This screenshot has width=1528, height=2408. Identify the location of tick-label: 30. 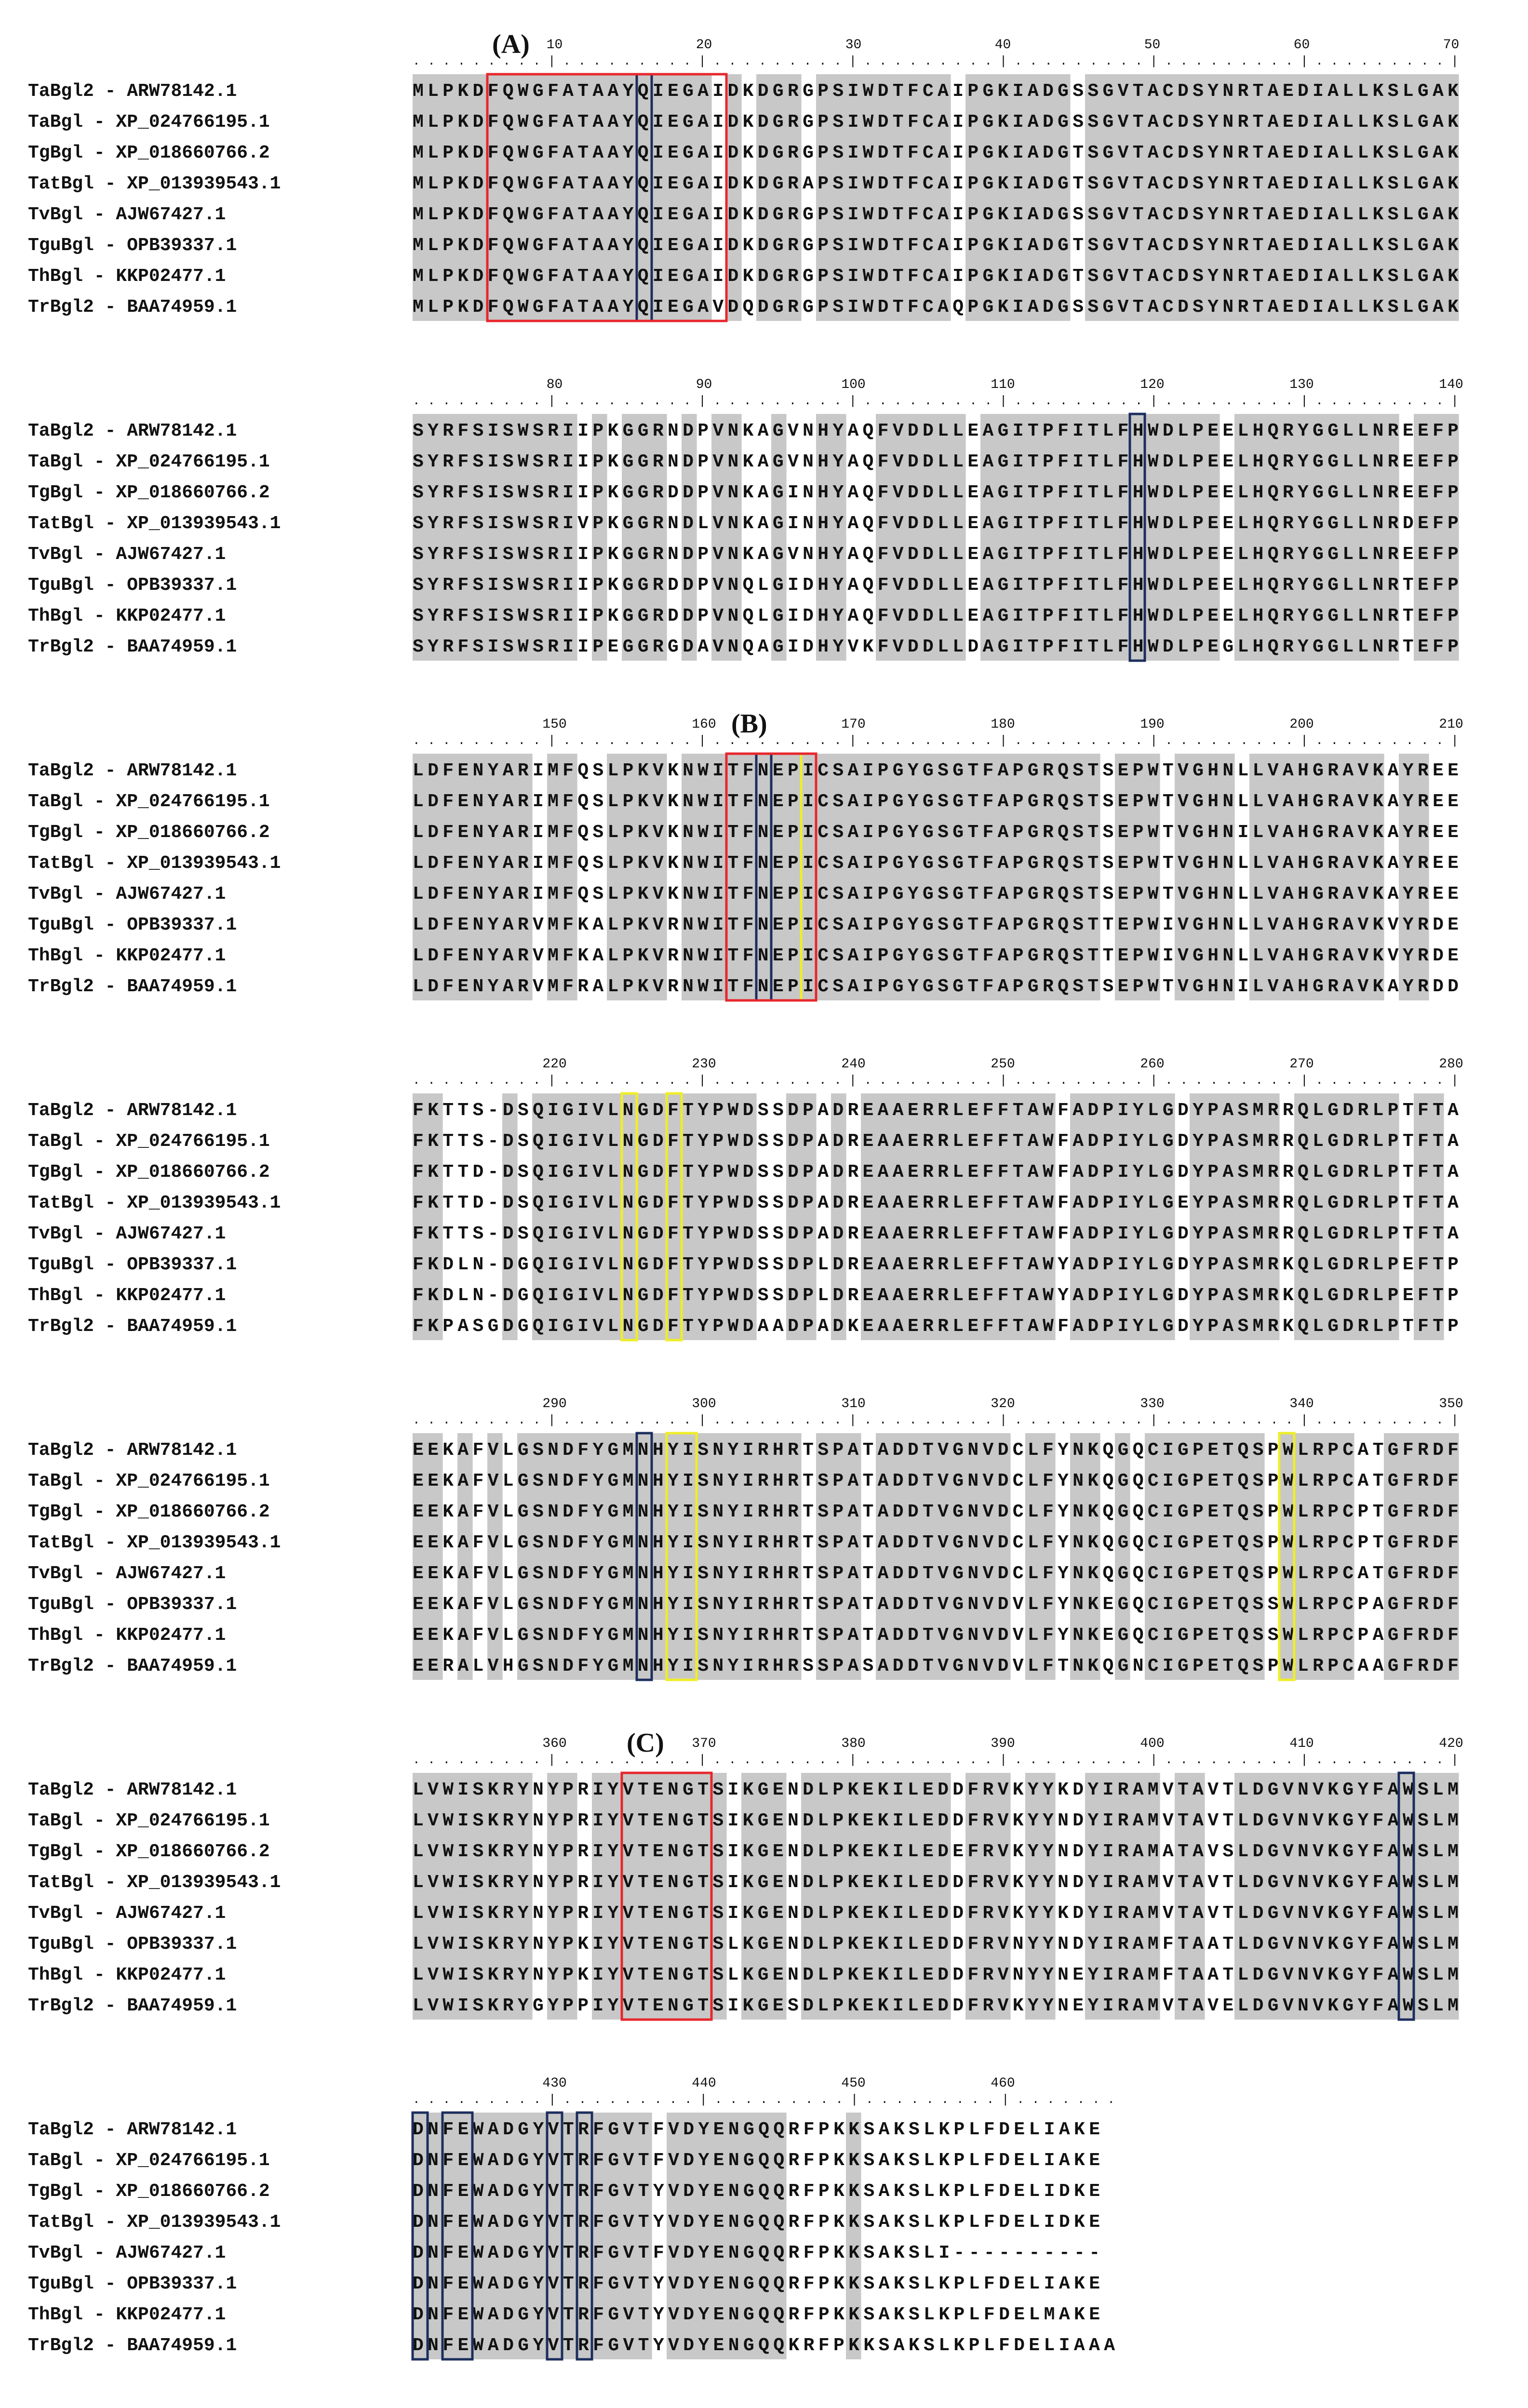
(853, 45).